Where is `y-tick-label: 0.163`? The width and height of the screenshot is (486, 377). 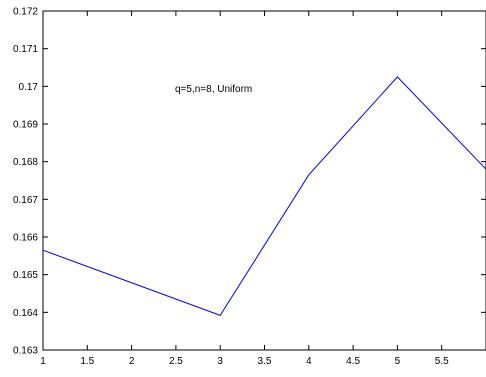 y-tick-label: 0.163 is located at coordinates (25, 351).